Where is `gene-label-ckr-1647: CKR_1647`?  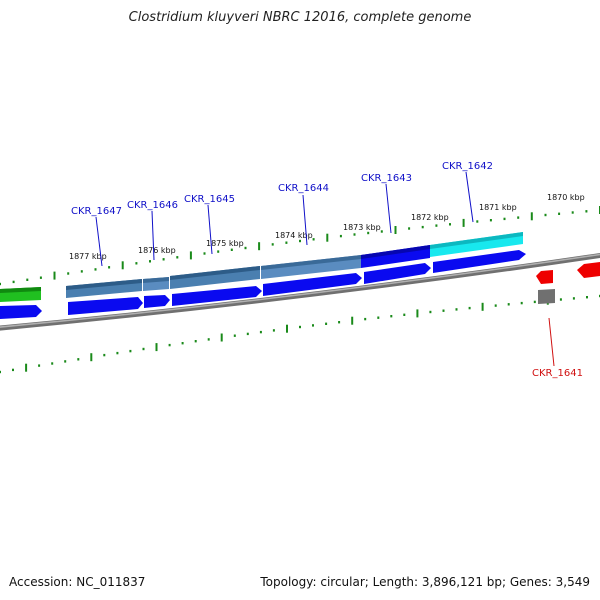 gene-label-ckr-1647: CKR_1647 is located at coordinates (96, 211).